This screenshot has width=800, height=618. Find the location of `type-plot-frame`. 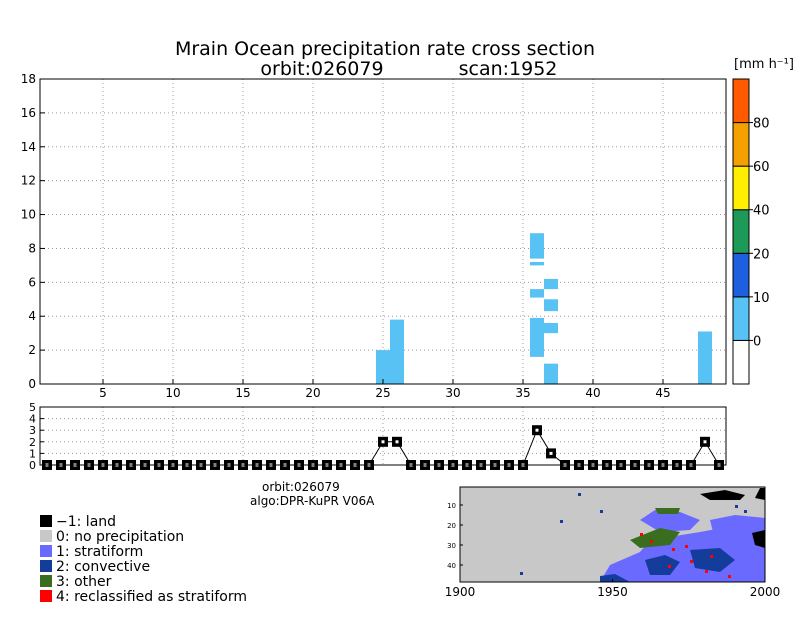

type-plot-frame is located at coordinates (383, 436).